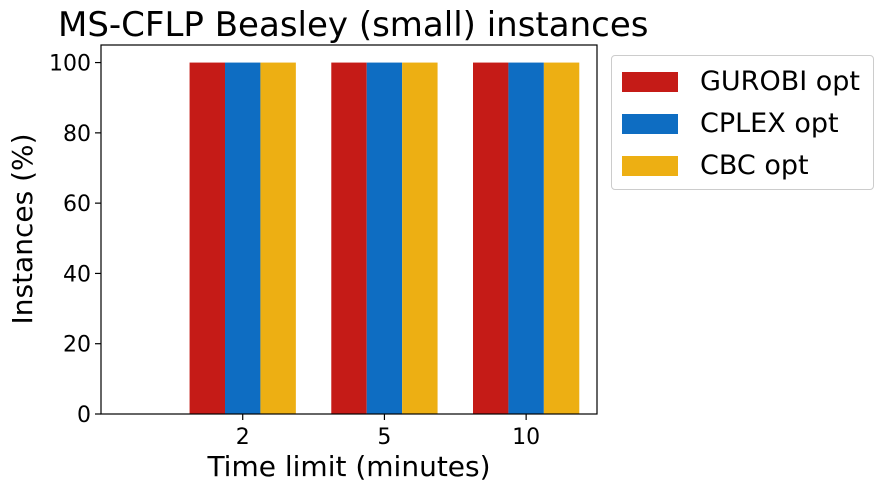 This screenshot has width=885, height=491. Describe the element at coordinates (780, 81) in the screenshot. I see `legend-label-gurobi: GUROBI opt` at that location.